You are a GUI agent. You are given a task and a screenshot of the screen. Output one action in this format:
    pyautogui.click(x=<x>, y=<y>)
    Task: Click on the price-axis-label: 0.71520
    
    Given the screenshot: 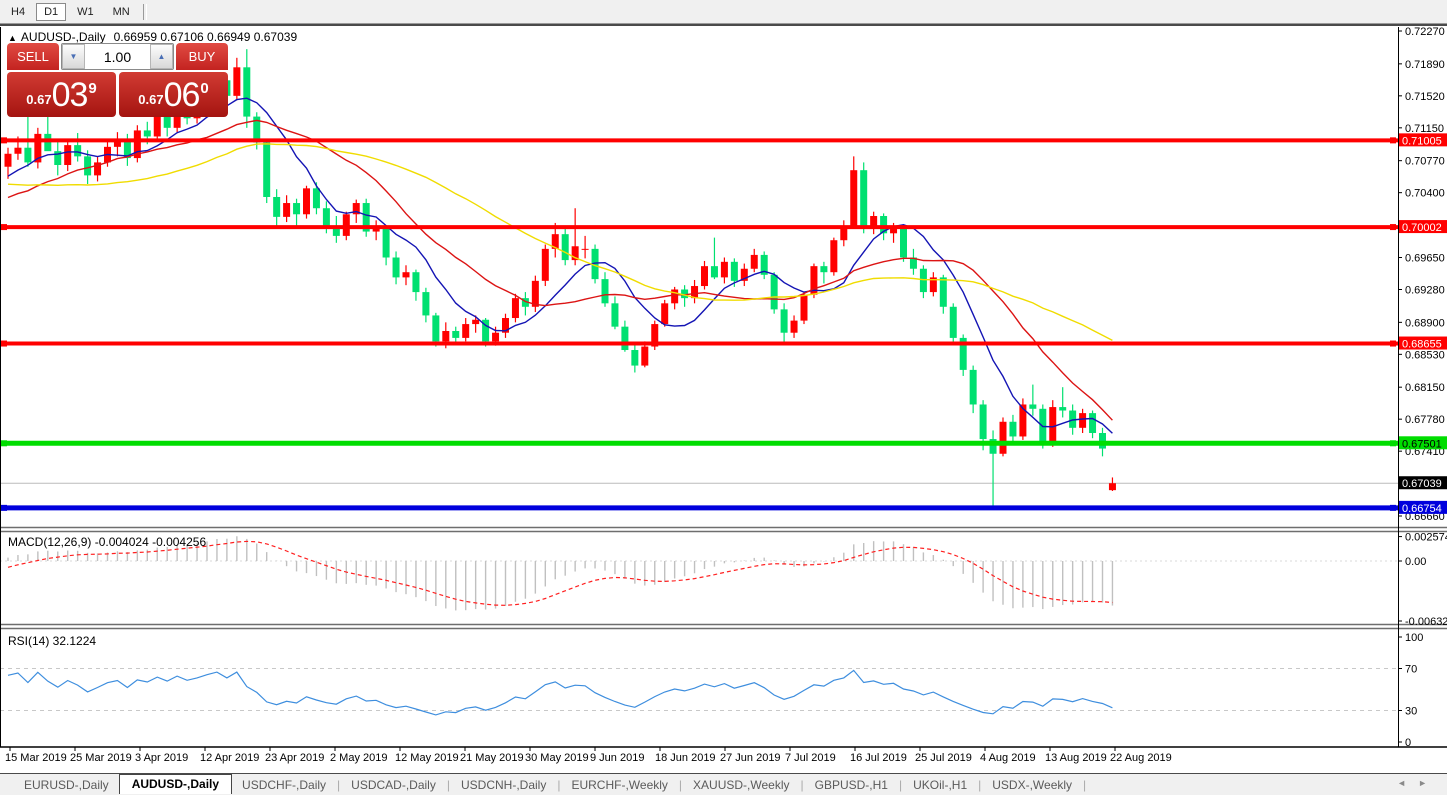 What is the action you would take?
    pyautogui.click(x=1425, y=97)
    